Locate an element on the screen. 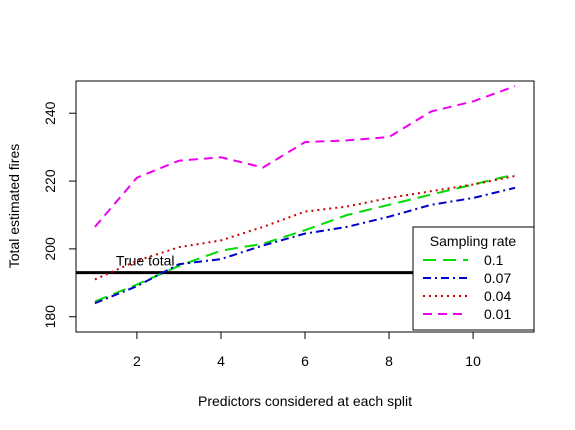  legend-label: 0.1 is located at coordinates (494, 260).